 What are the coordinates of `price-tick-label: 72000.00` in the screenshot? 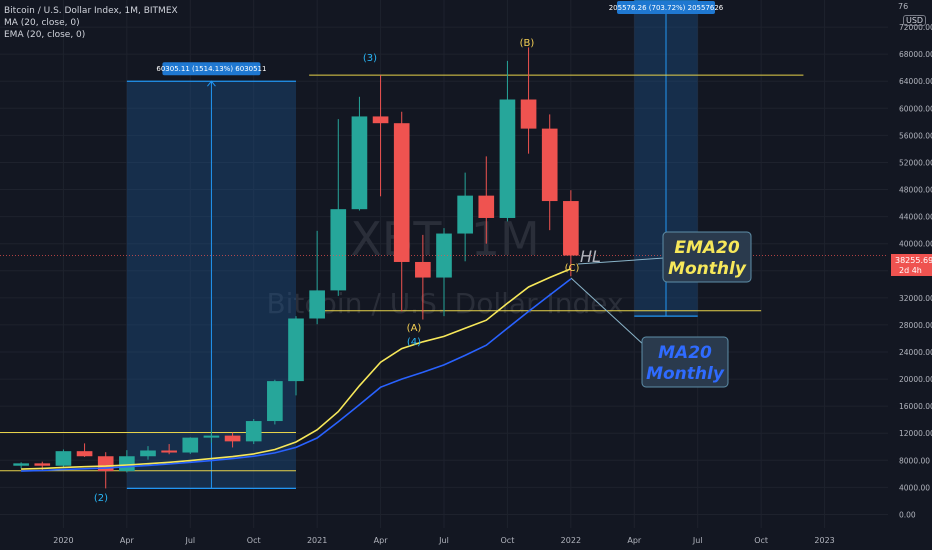 It's located at (915, 27).